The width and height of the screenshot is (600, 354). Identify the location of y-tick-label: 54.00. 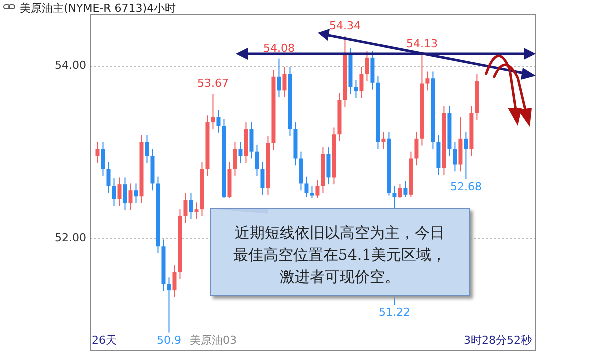
(70, 65).